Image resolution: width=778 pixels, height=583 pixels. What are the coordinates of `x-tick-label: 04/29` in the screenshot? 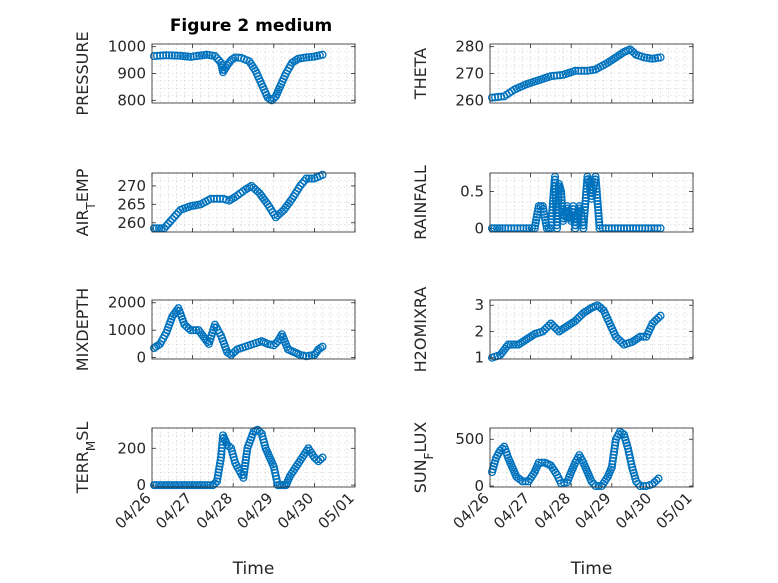 It's located at (592, 510).